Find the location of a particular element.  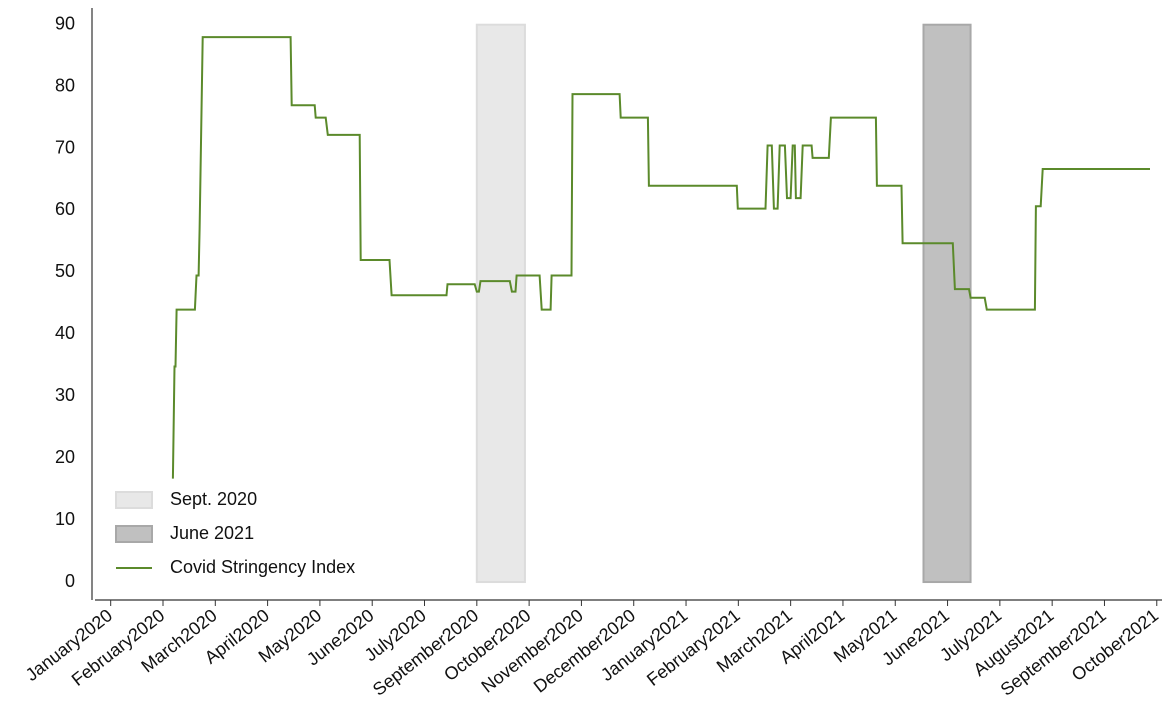

legend-label: Covid Stringency Index is located at coordinates (262, 567).